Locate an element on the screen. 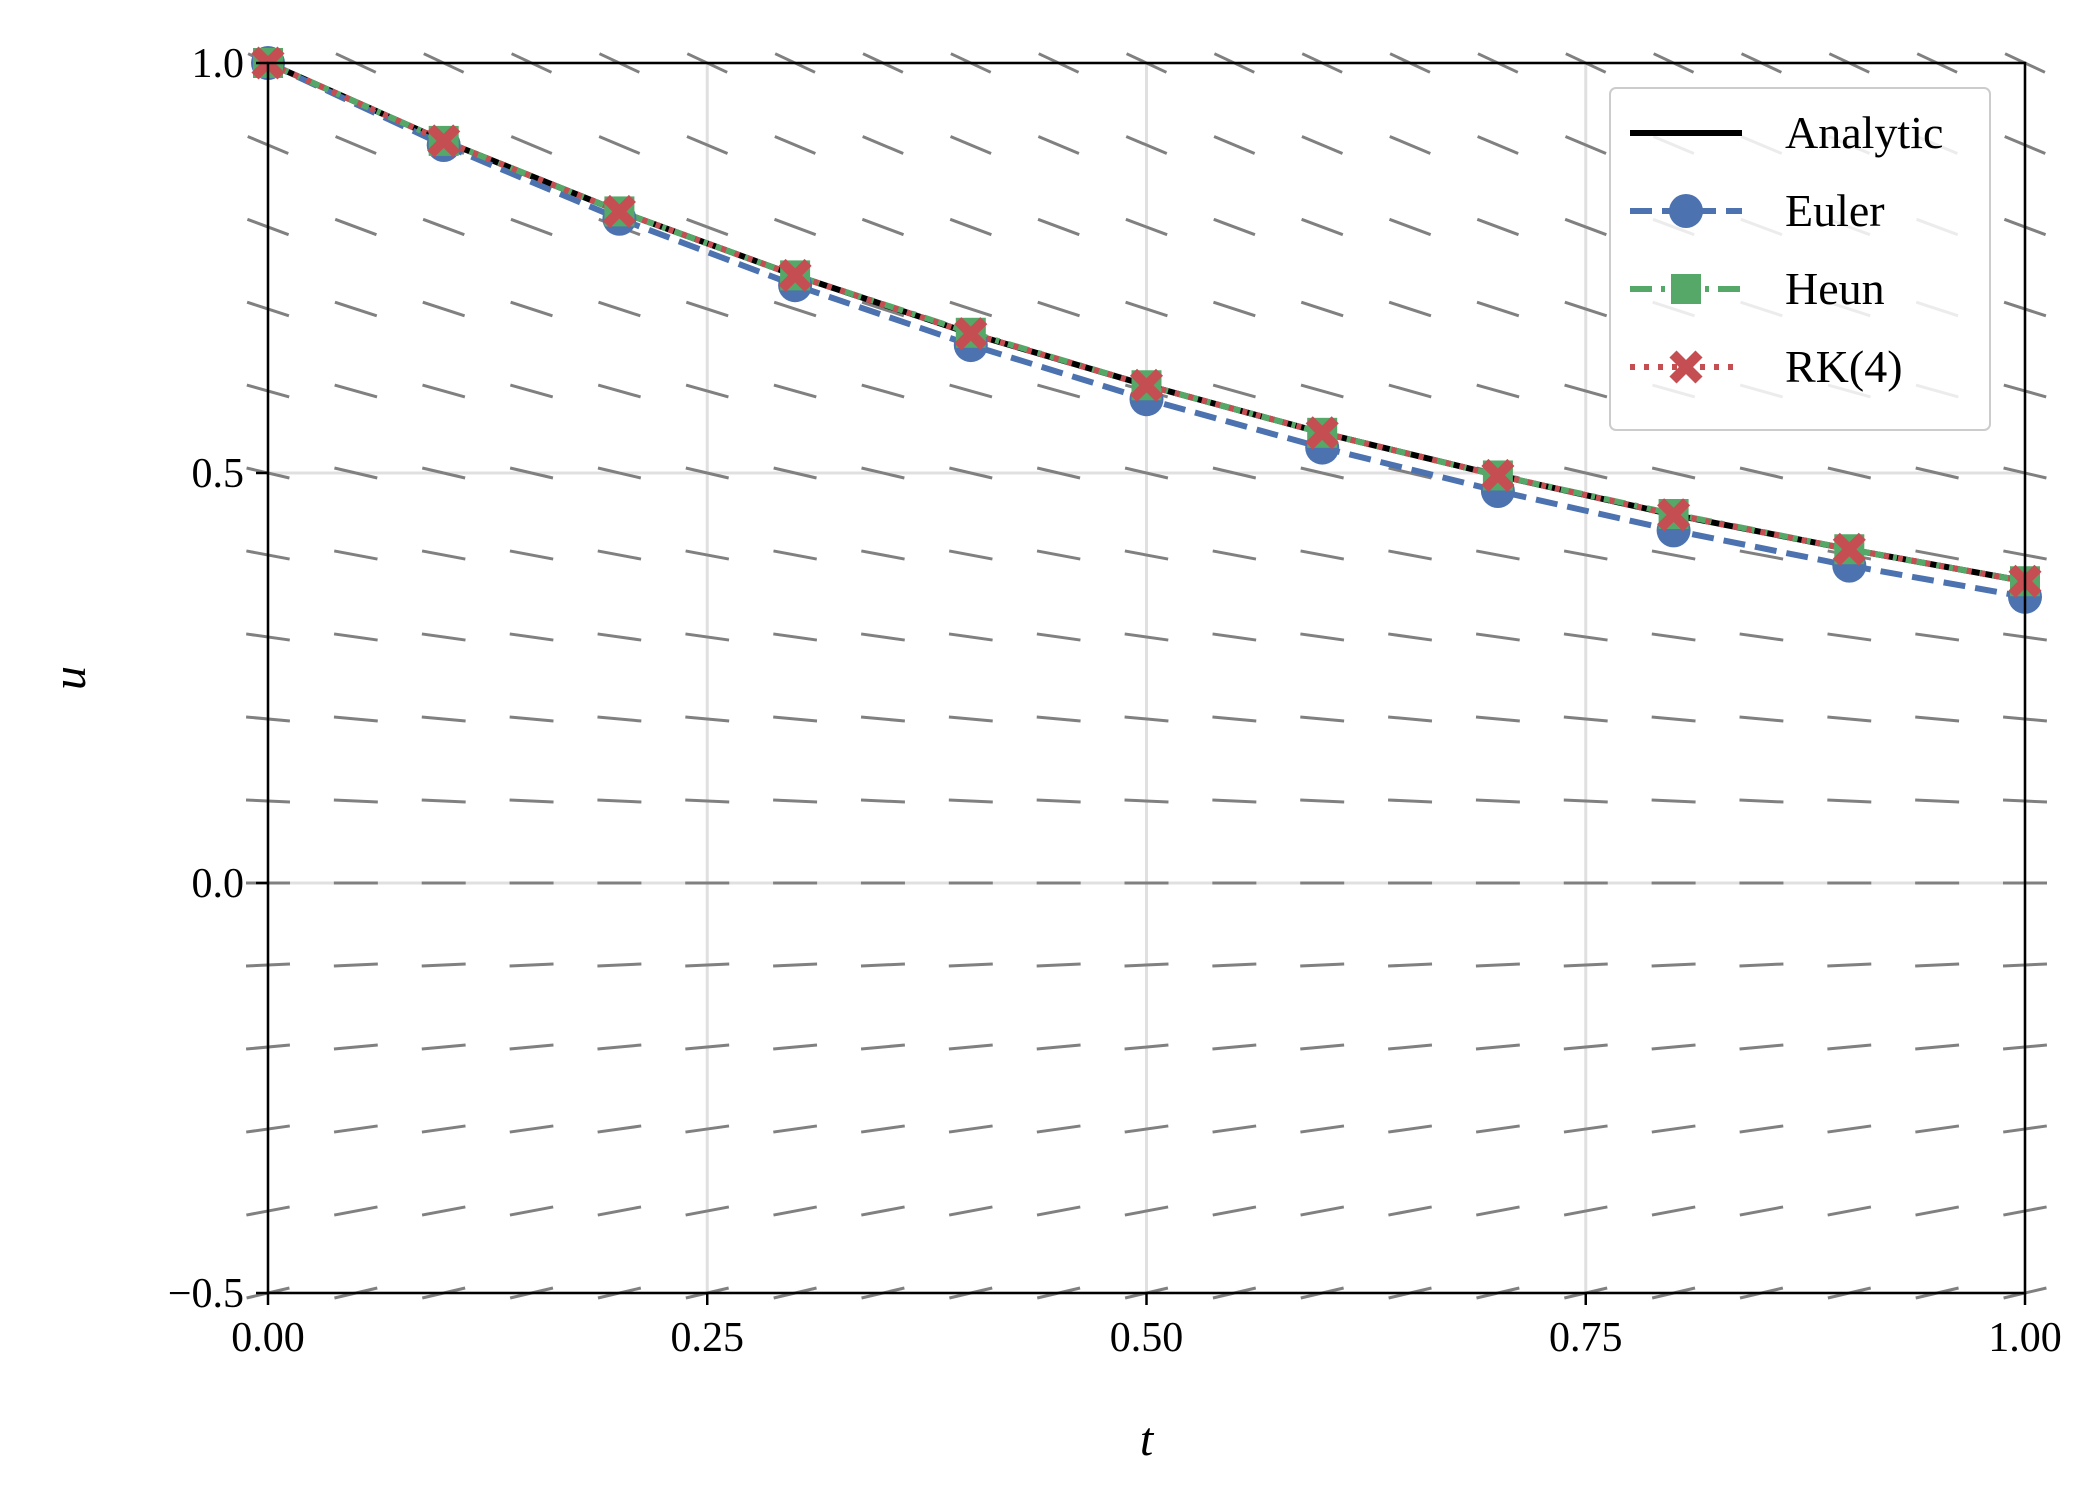  legend-label-euler: Euler is located at coordinates (1835, 210).